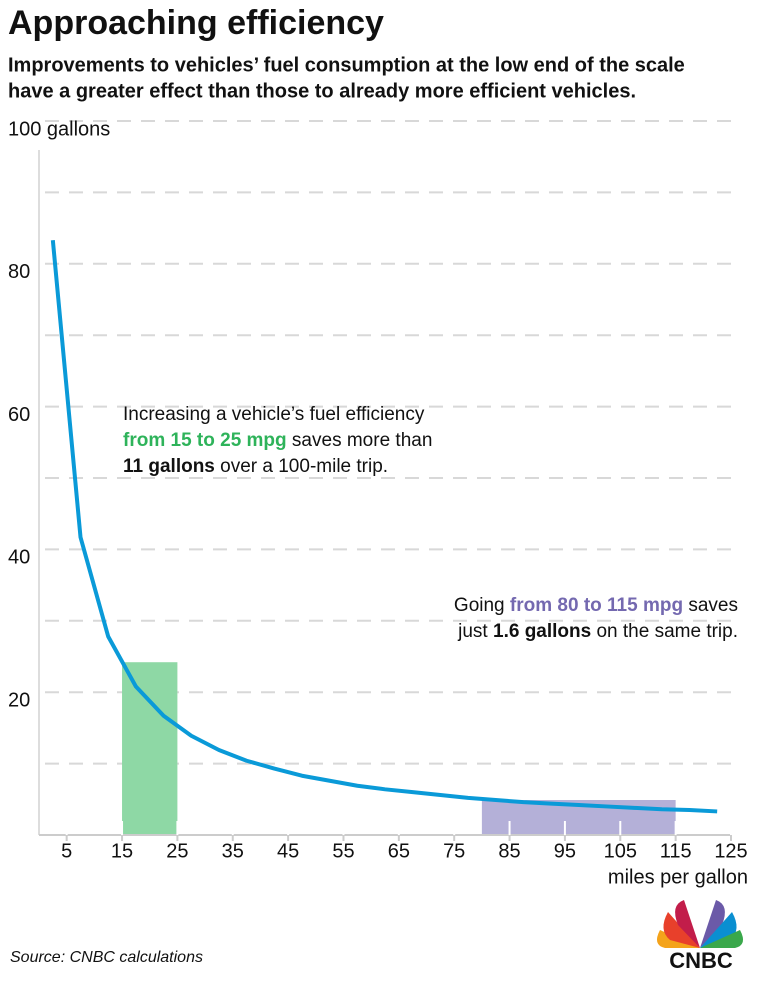 The image size is (760, 987). Describe the element at coordinates (454, 851) in the screenshot. I see `x-tick-label: 75` at that location.